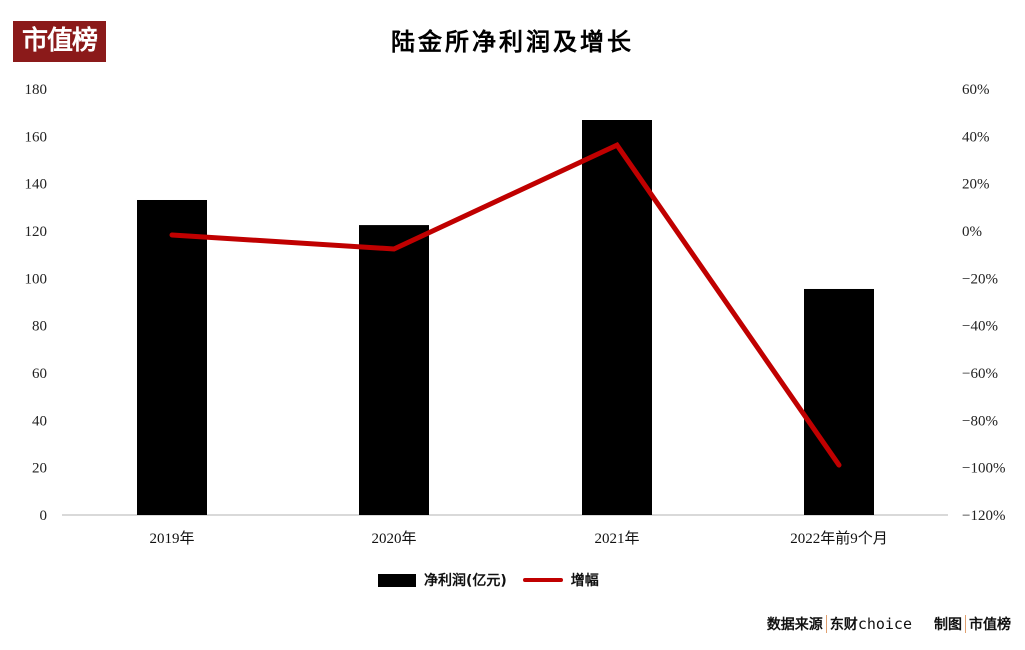 The image size is (1025, 650). I want to click on right-axis-tick: −20%, so click(980, 279).